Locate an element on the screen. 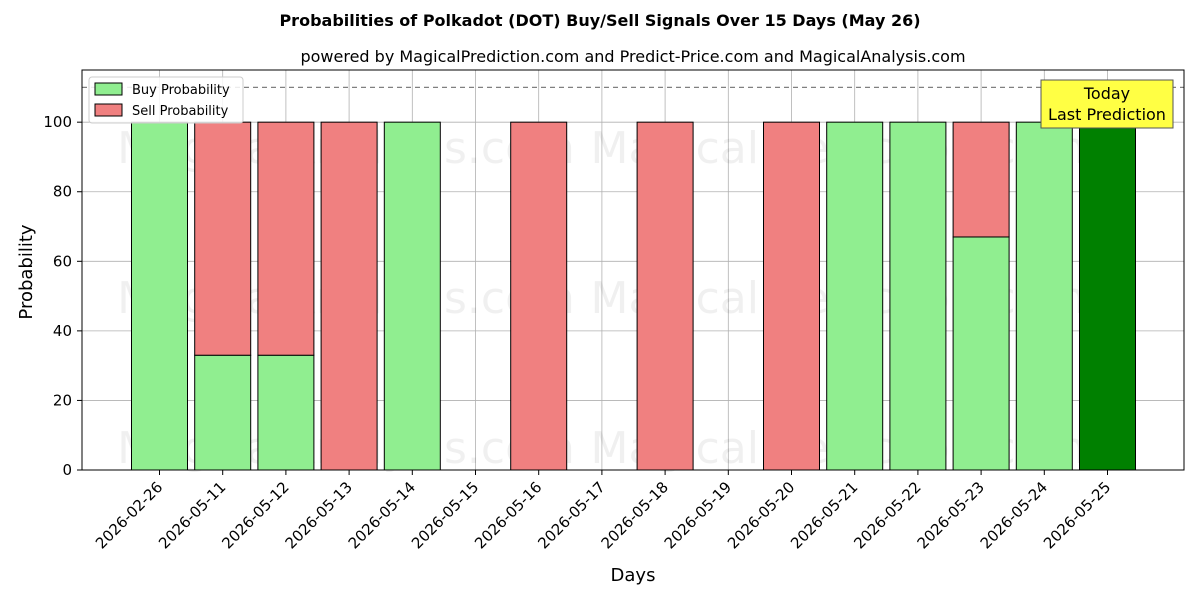 The height and width of the screenshot is (600, 1200). x-tick-label: 2026-05-22 is located at coordinates (887, 515).